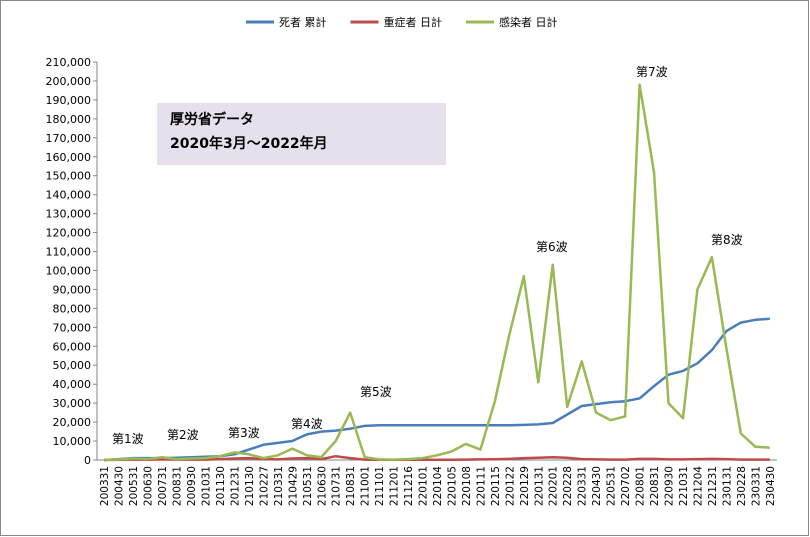 The image size is (810, 537). I want to click on x-tick-label: 210731, so click(337, 486).